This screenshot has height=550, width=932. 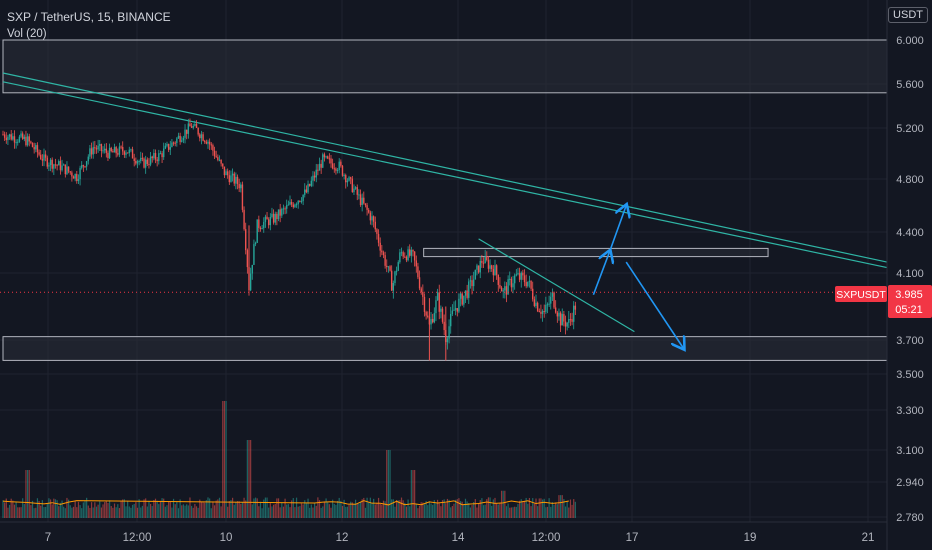 What do you see at coordinates (908, 15) in the screenshot?
I see `currency-unit-badge: USDT` at bounding box center [908, 15].